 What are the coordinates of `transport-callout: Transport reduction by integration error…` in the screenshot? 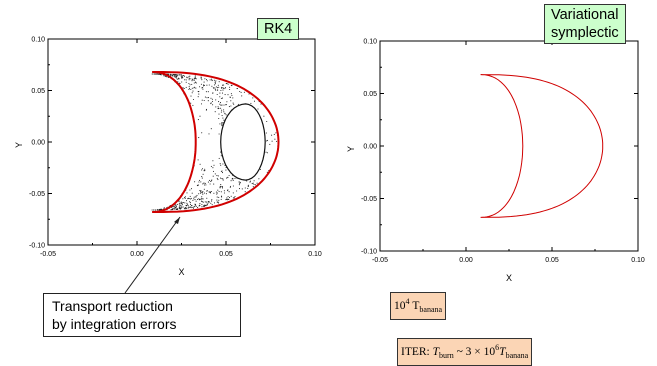 It's located at (142, 315).